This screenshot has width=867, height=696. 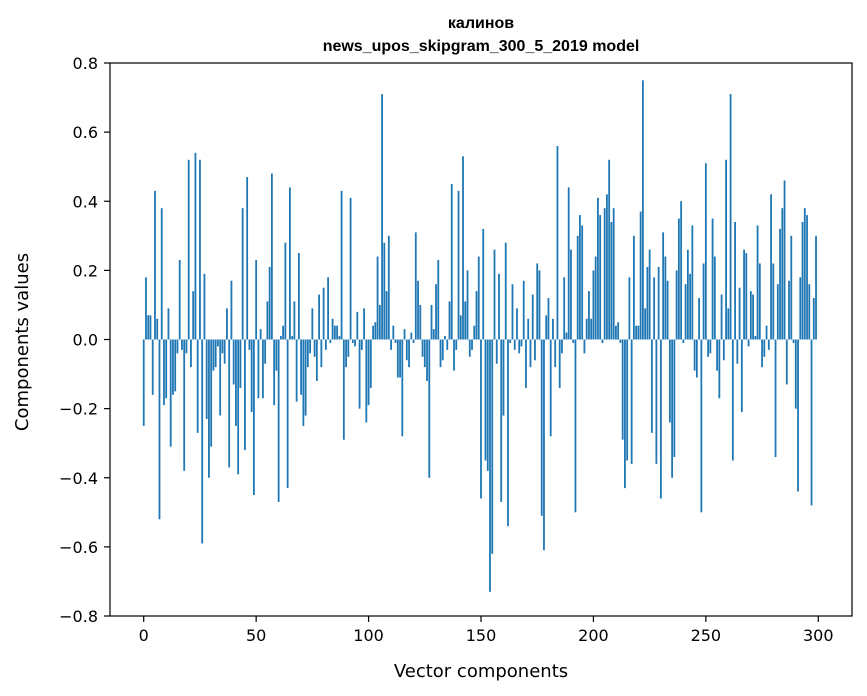 I want to click on y-tick-label: 0.6, so click(x=85, y=132).